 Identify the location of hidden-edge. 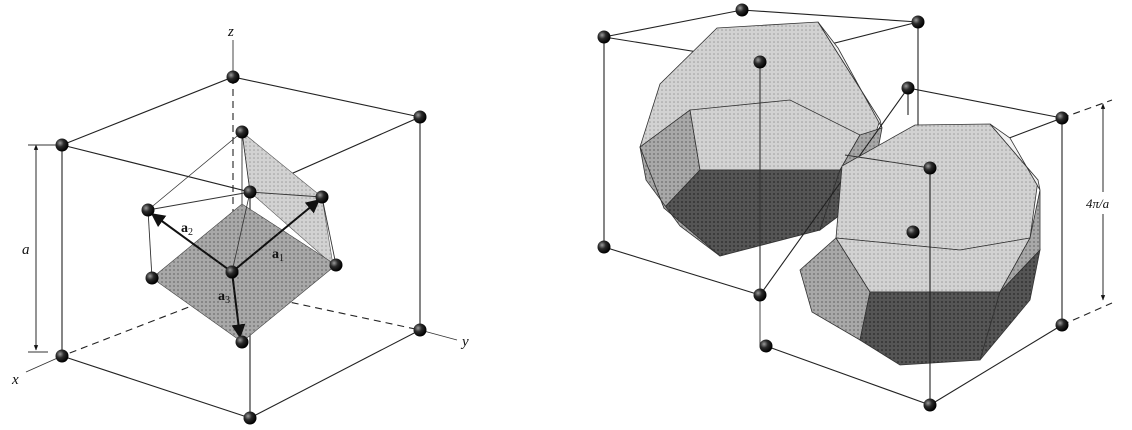
(326, 310).